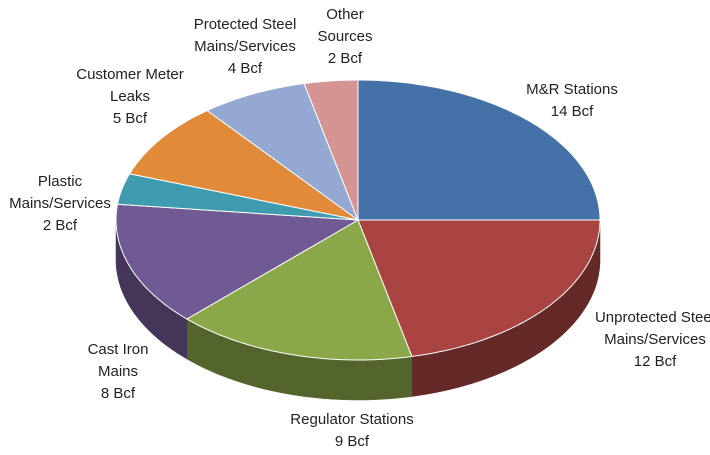 This screenshot has width=710, height=455. What do you see at coordinates (572, 89) in the screenshot?
I see `slice-label: M&R Stations` at bounding box center [572, 89].